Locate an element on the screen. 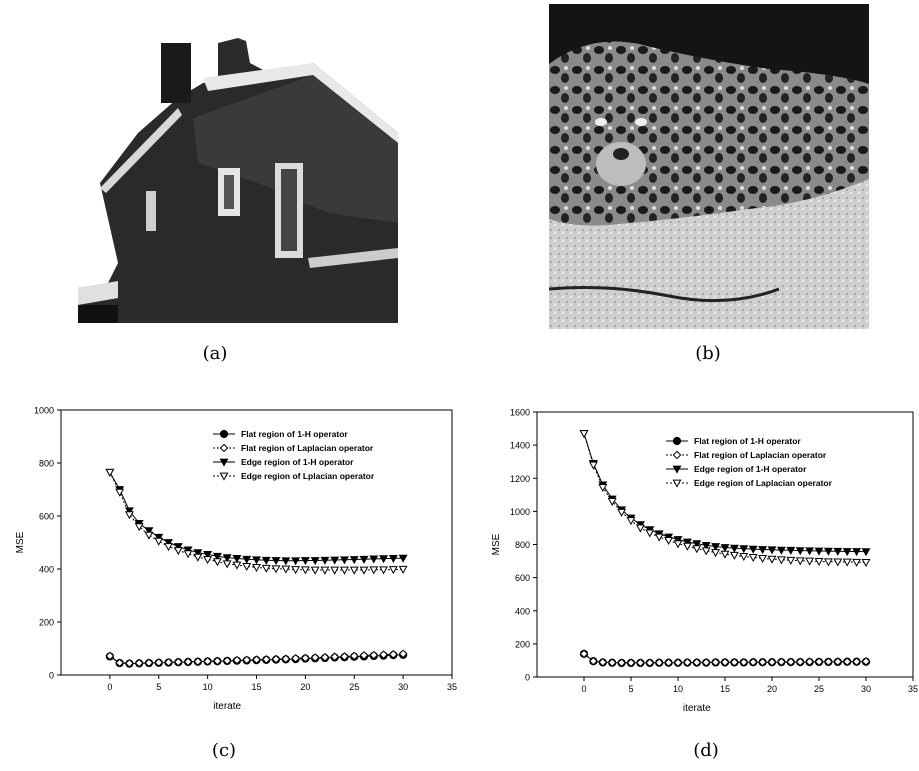  legend-entry: Edge region of Lplacian operator is located at coordinates (294, 476).